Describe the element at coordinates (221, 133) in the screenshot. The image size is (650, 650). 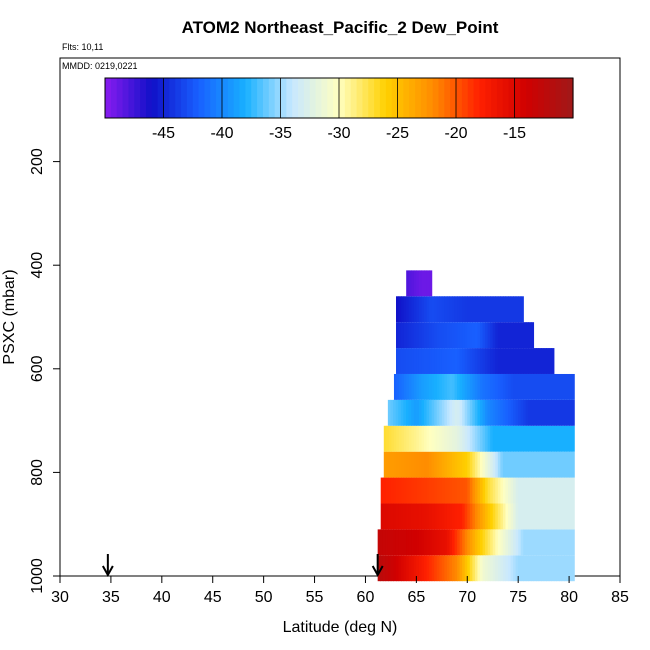
I see `colorbar-tick-label: -40` at that location.